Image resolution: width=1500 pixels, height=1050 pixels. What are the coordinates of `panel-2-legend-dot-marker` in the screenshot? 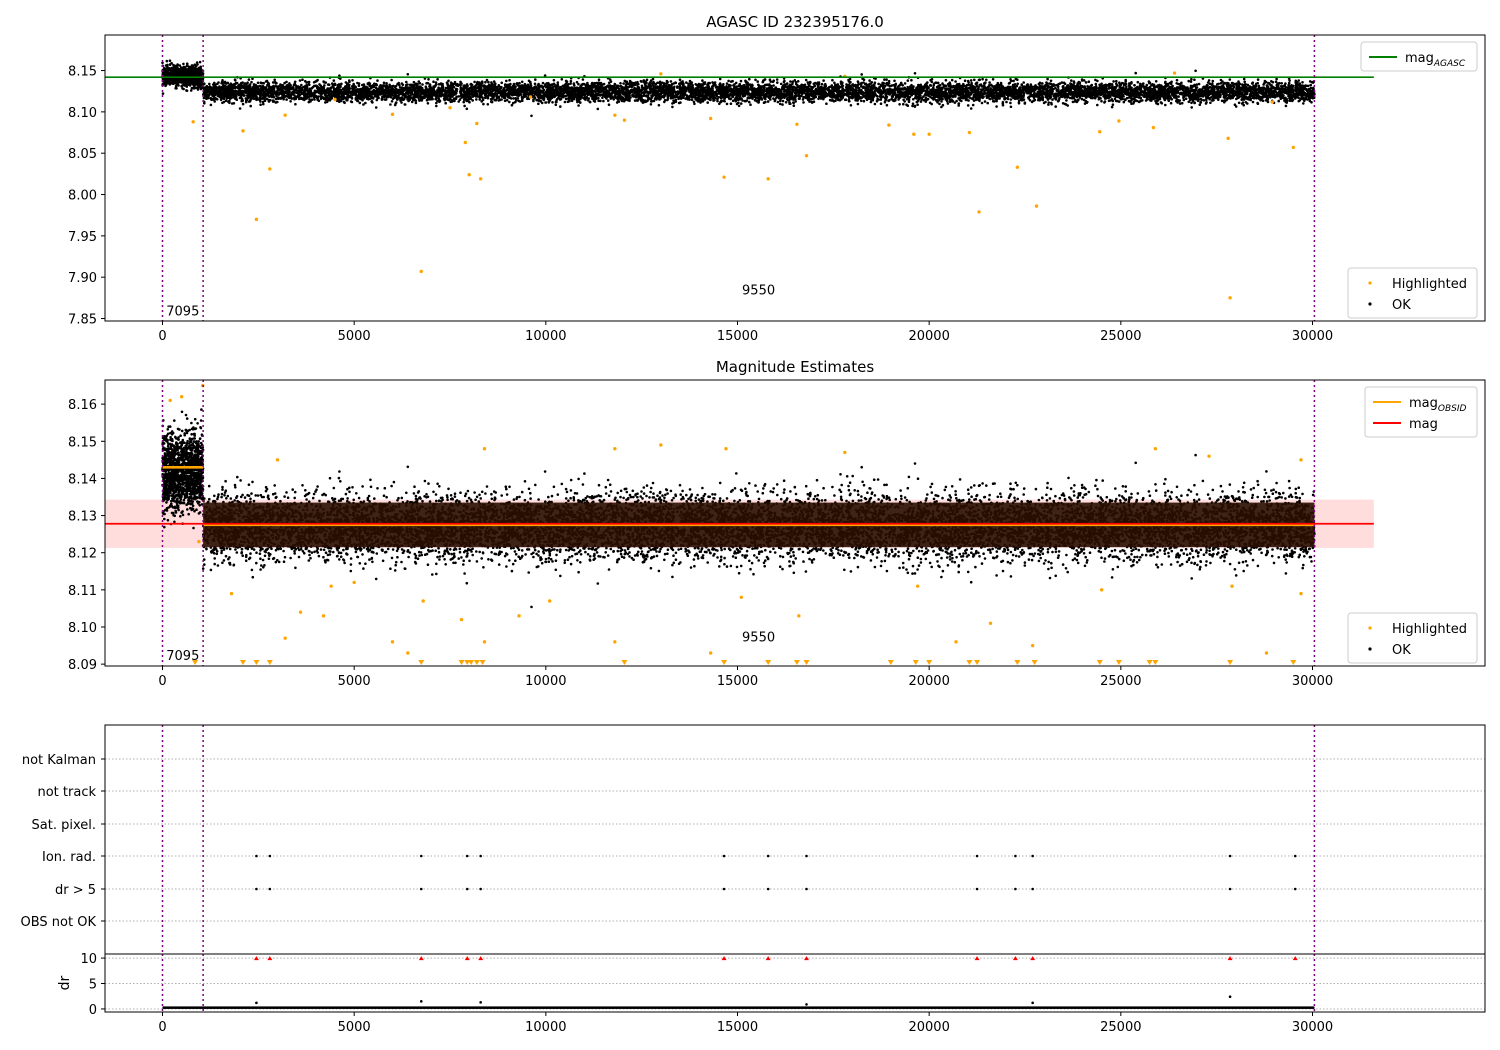 It's located at (1370, 649).